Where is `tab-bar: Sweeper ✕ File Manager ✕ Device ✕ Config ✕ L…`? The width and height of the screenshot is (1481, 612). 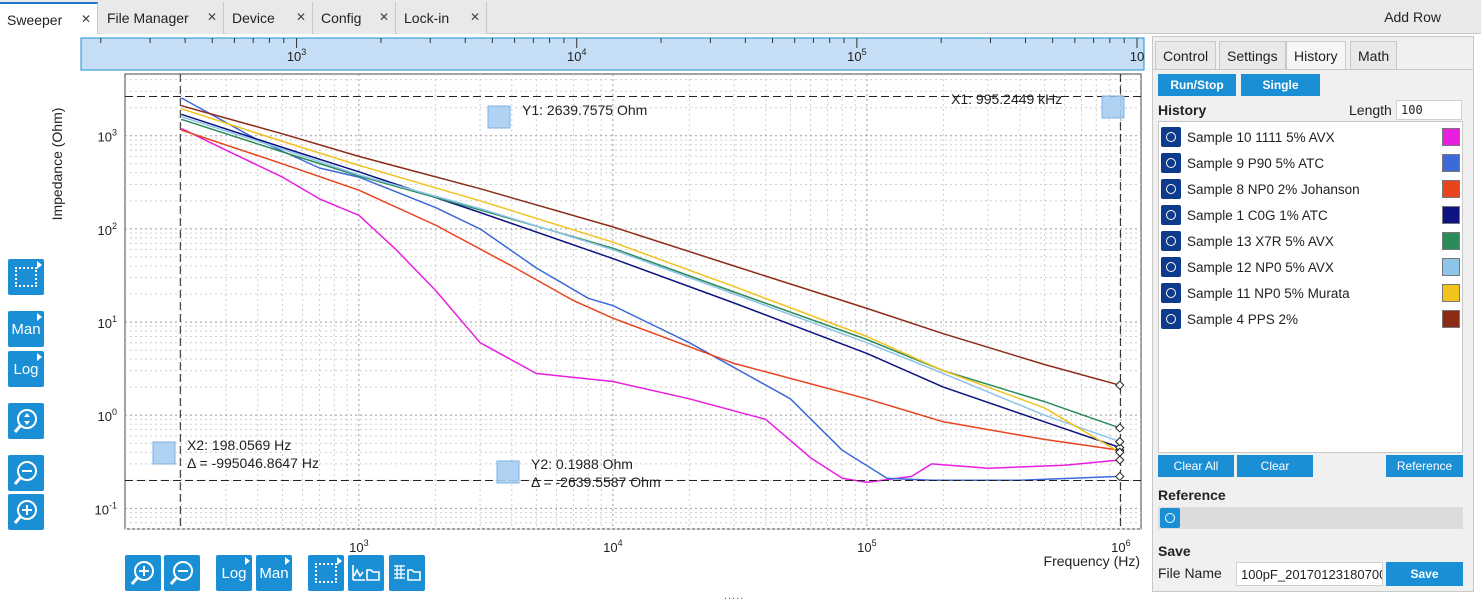 tab-bar: Sweeper ✕ File Manager ✕ Device ✕ Config ✕ L… is located at coordinates (740, 17).